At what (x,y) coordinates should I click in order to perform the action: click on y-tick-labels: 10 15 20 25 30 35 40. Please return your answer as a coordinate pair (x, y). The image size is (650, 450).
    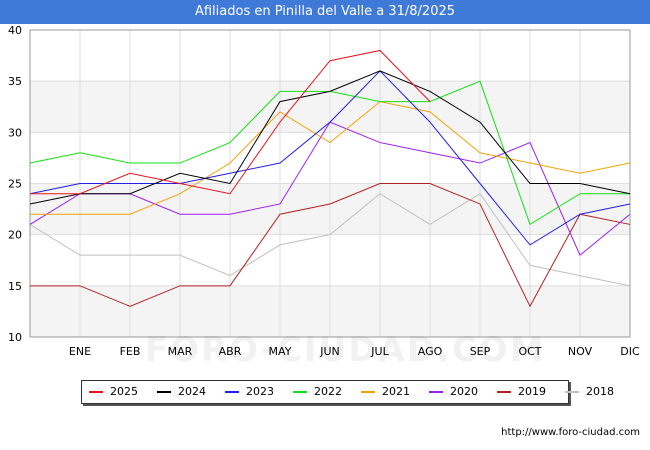
    Looking at the image, I should click on (15, 184).